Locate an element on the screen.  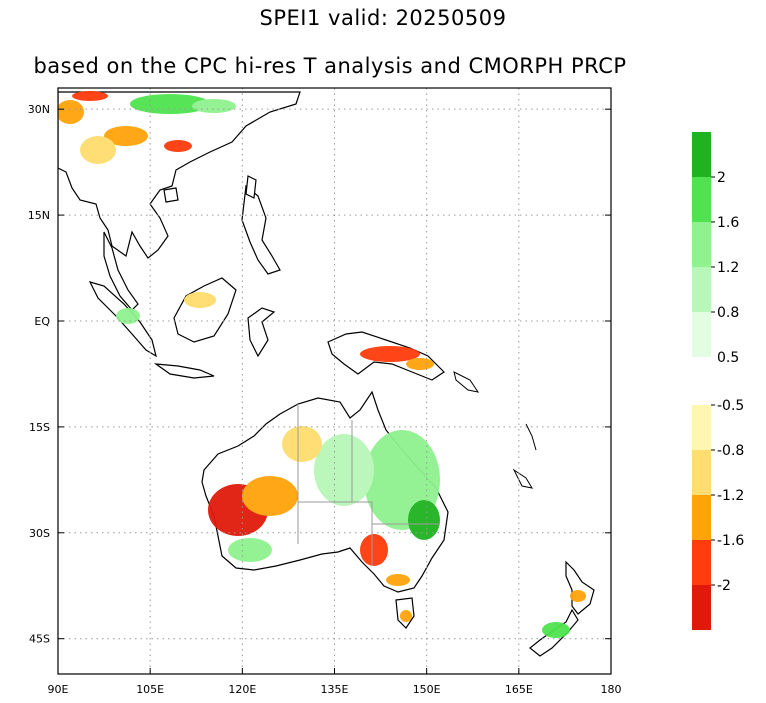
dry-patch-nz is located at coordinates (578, 596).